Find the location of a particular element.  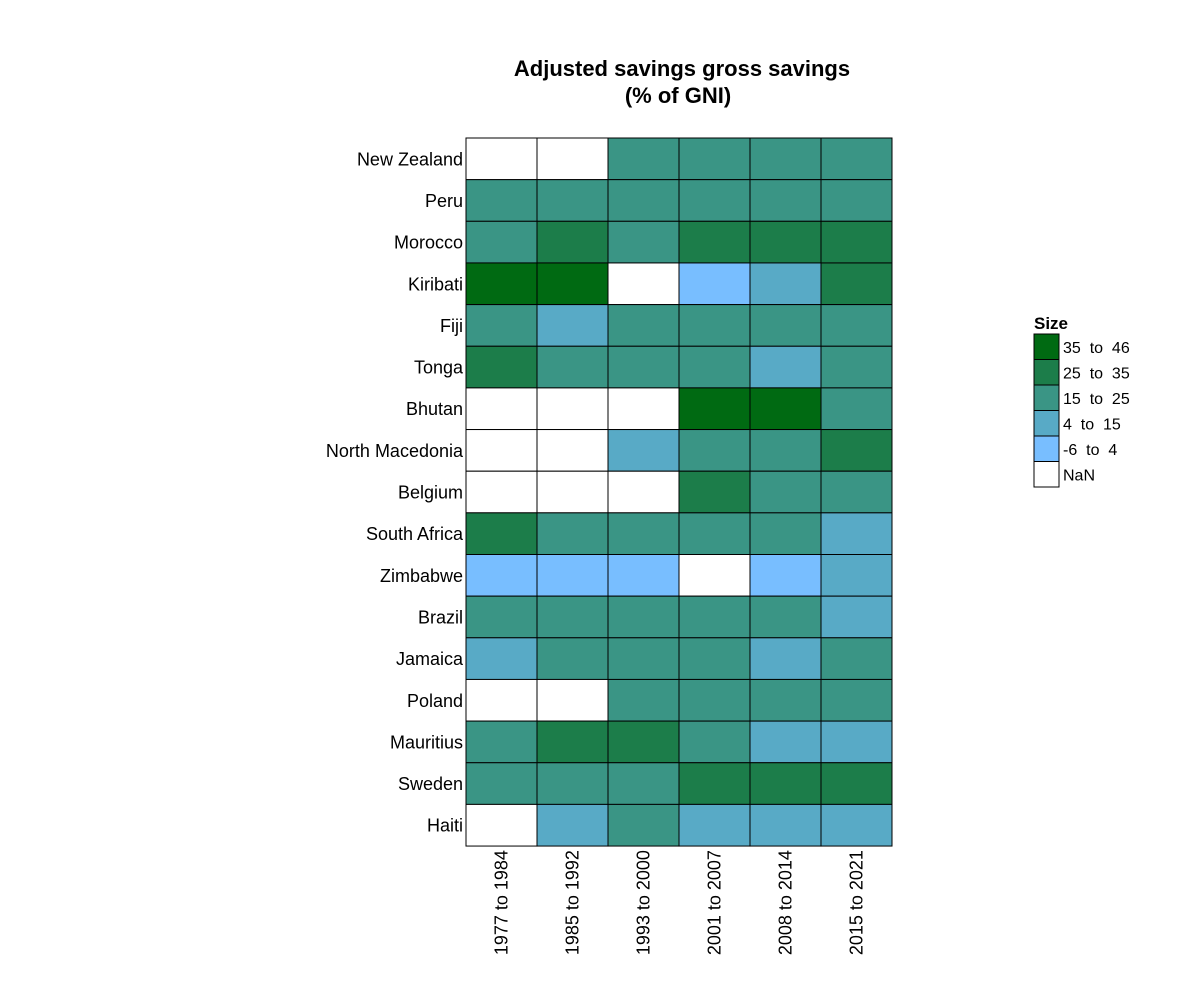

row-label-poland: Poland is located at coordinates (435, 701).